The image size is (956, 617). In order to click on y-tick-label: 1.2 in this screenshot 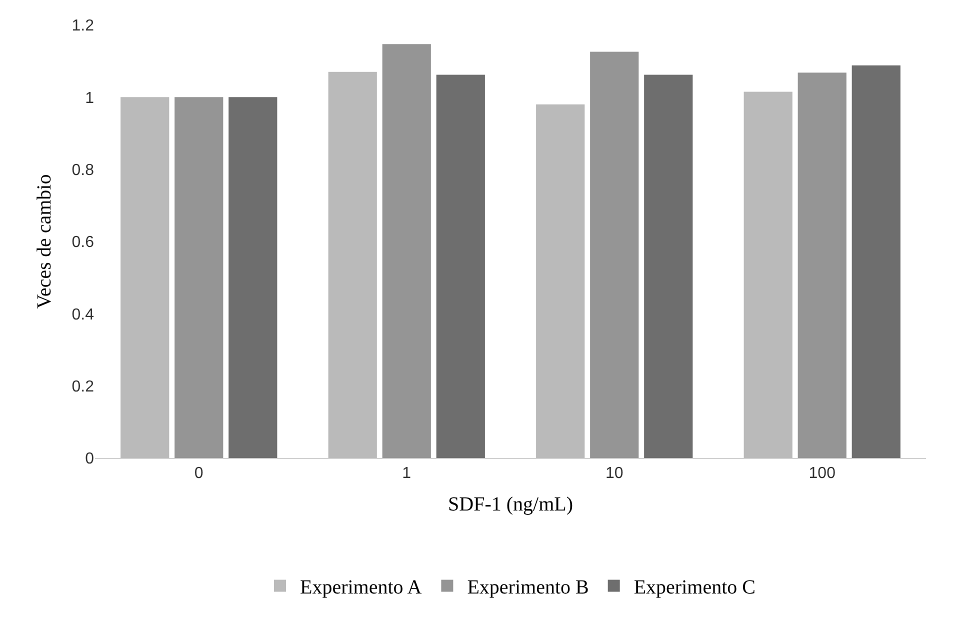, I will do `click(83, 26)`.